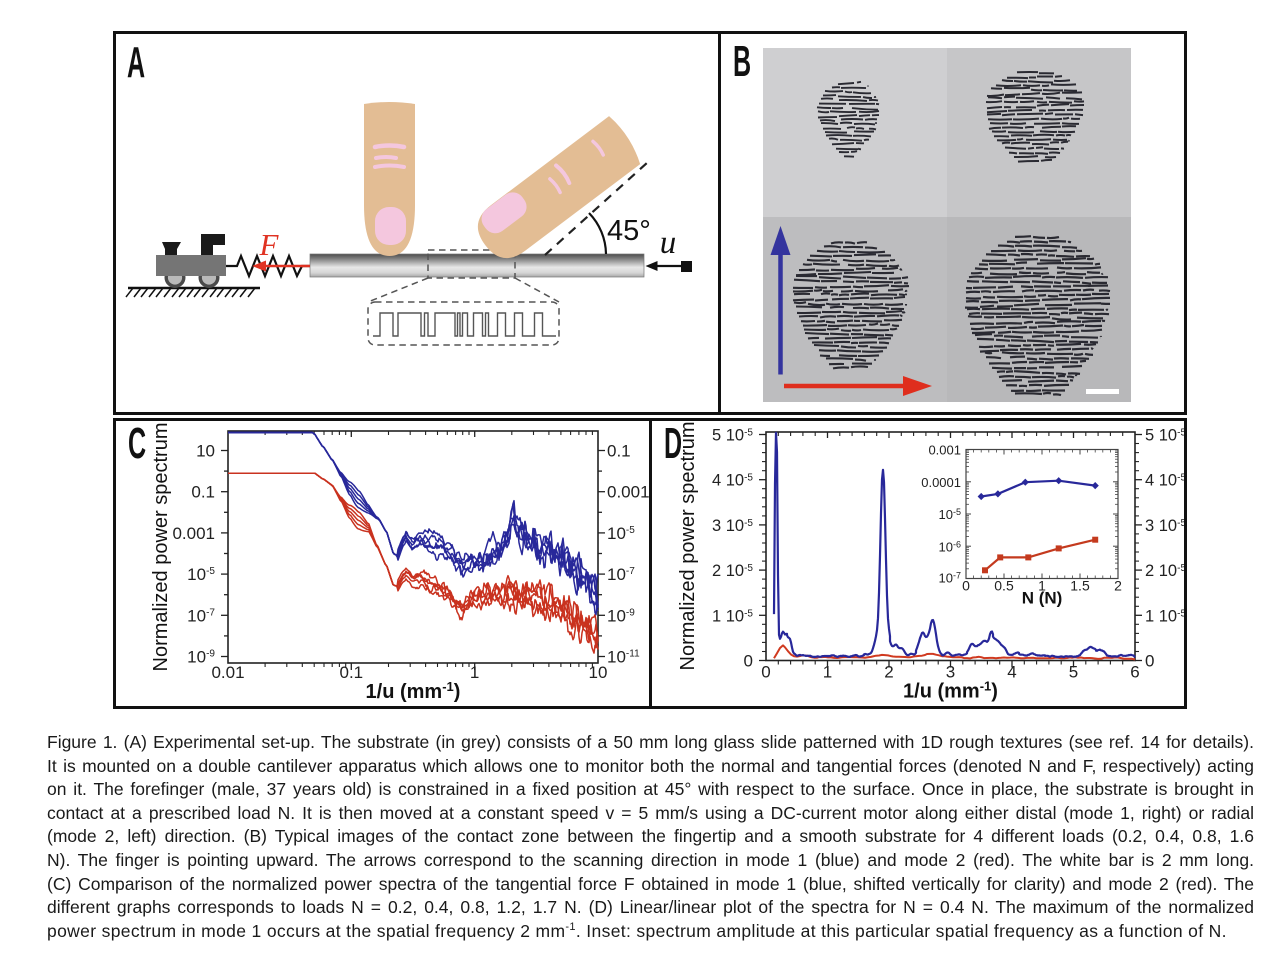 Image resolution: width=1280 pixels, height=953 pixels. Describe the element at coordinates (1042, 598) in the screenshot. I see `svg-text: N (N)` at that location.